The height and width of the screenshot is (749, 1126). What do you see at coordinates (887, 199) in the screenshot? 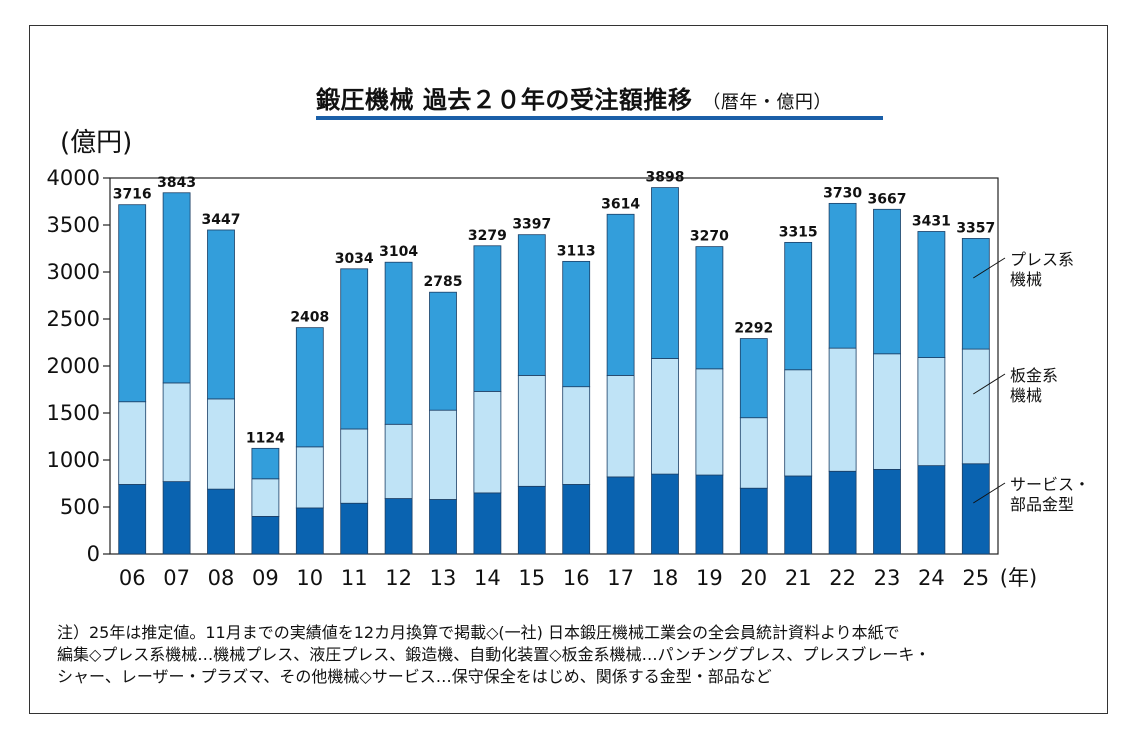
I see `bar-total-label: 3667` at bounding box center [887, 199].